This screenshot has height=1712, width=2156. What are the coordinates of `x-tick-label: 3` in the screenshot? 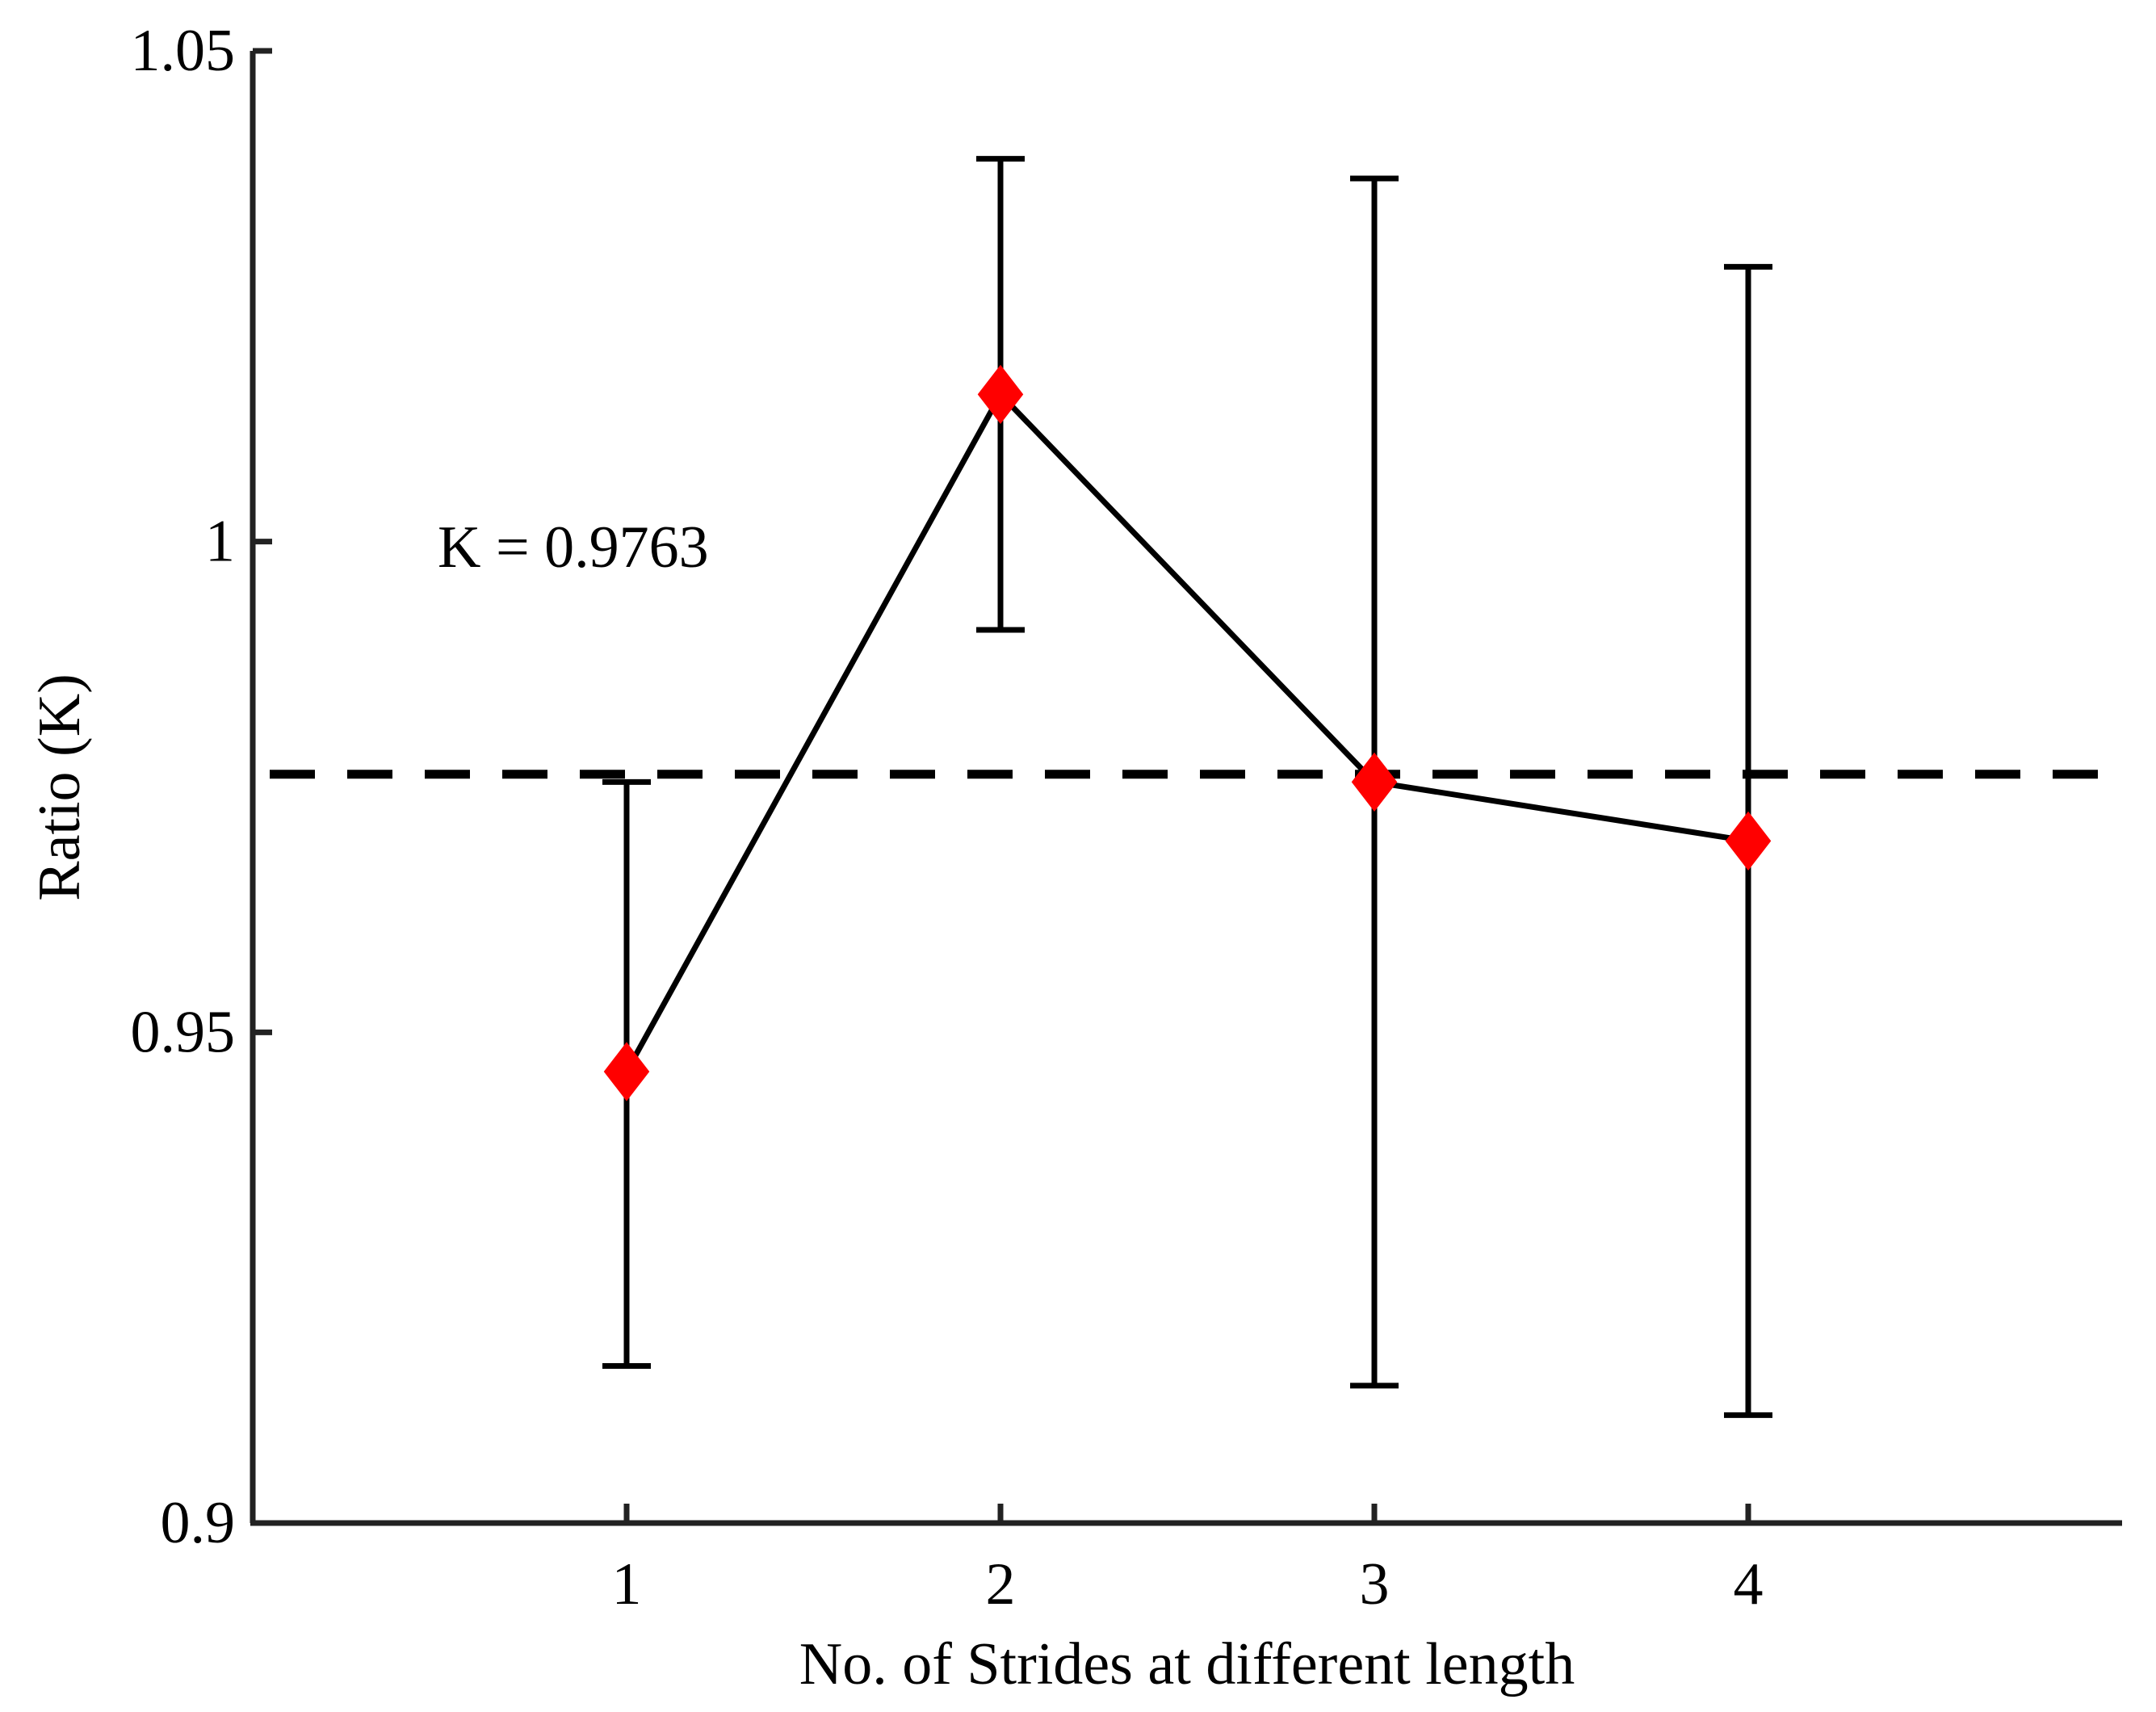 It's located at (1375, 1585).